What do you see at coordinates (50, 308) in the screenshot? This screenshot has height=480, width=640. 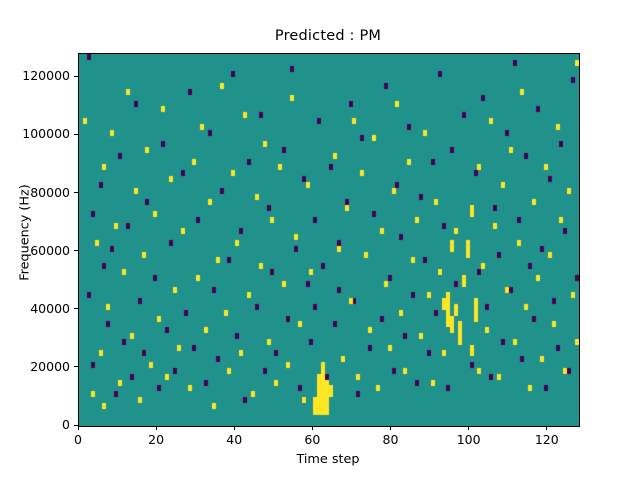 I see `y-tick-label: 40000` at bounding box center [50, 308].